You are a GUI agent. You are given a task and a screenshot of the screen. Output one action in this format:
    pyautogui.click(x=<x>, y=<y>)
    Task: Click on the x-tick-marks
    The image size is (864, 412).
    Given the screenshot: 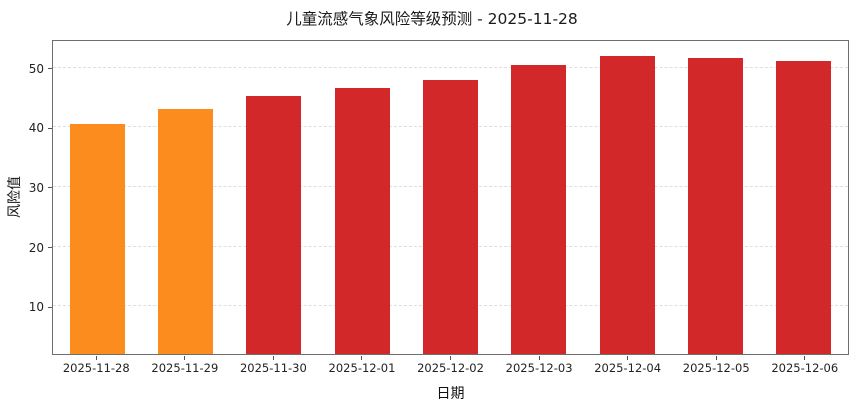 What is the action you would take?
    pyautogui.click(x=450, y=358)
    